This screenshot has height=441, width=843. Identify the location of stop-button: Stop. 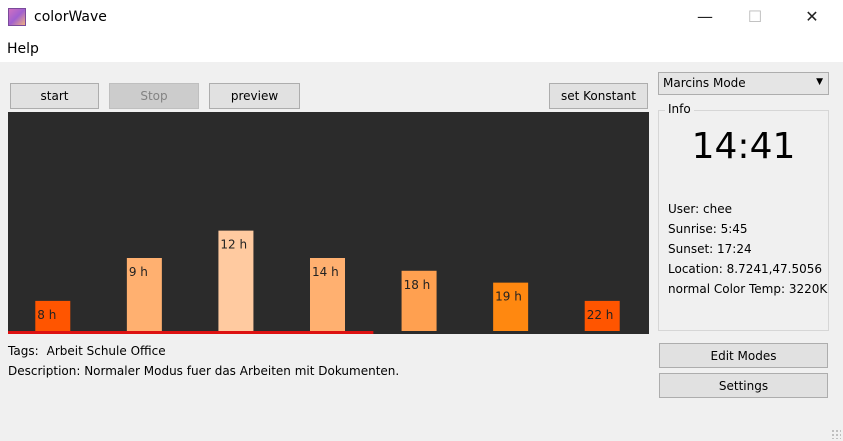
(154, 96).